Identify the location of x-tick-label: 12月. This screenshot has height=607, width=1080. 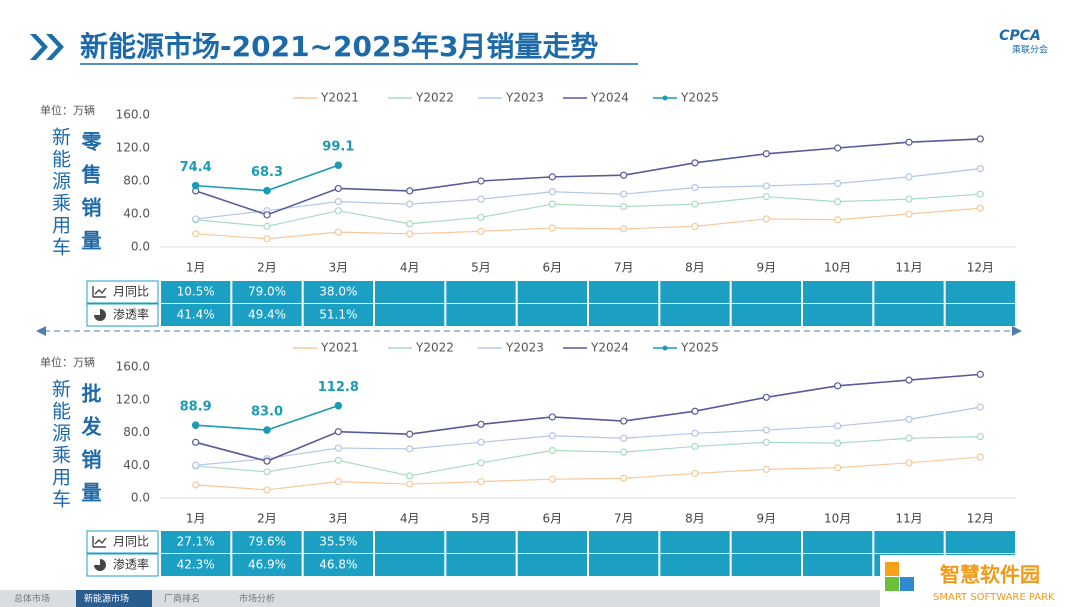
(980, 268).